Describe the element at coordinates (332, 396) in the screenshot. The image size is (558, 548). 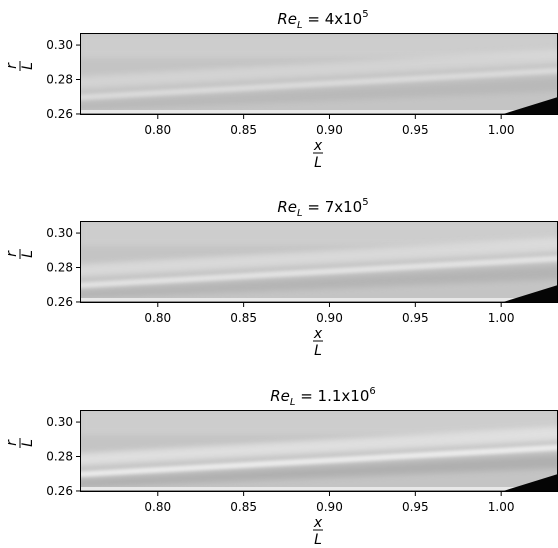
I see `title-mid: = 1.1x10` at that location.